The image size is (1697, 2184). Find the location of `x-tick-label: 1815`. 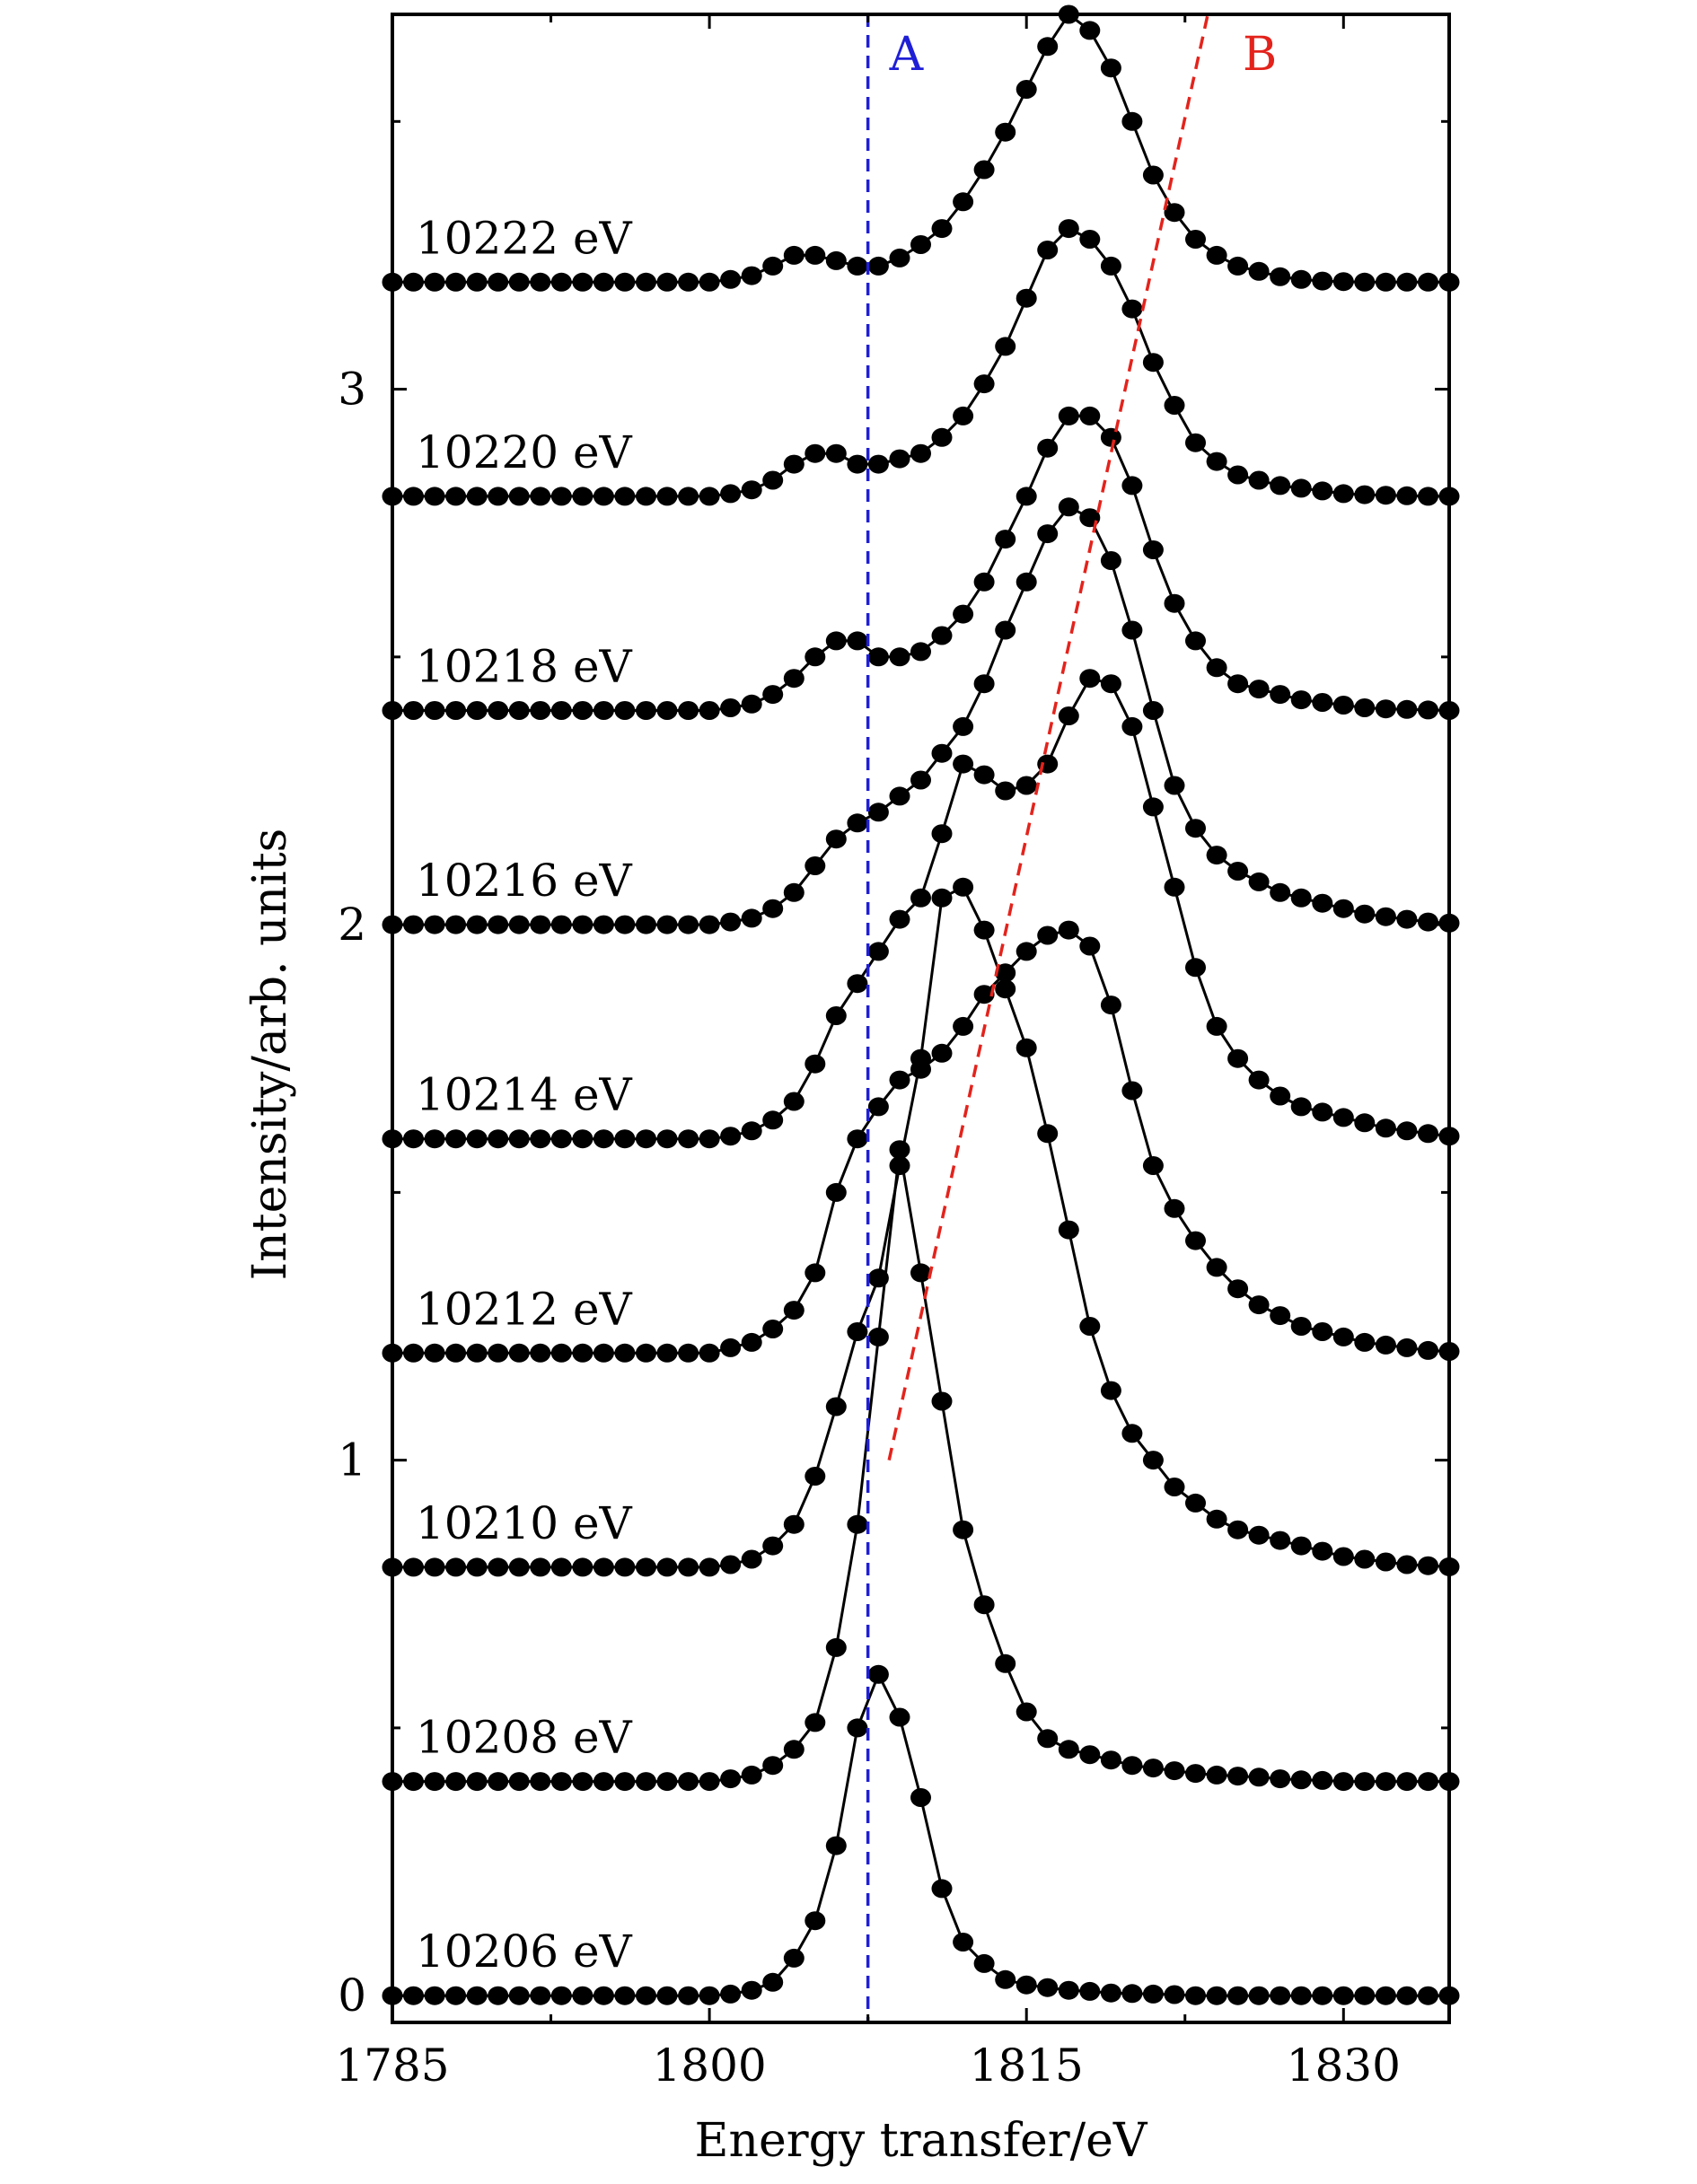

x-tick-label: 1815 is located at coordinates (1027, 2065).